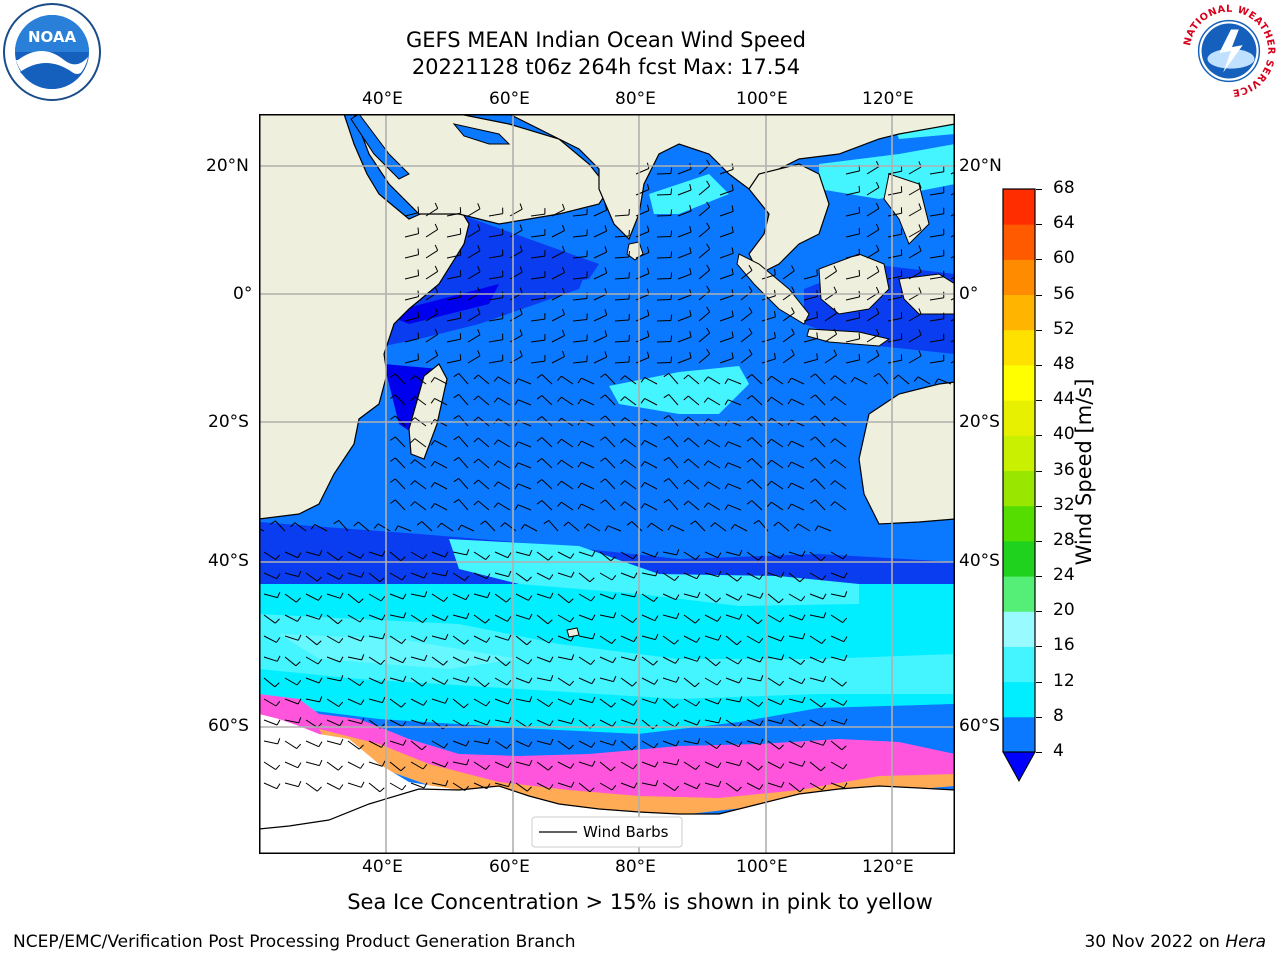 The width and height of the screenshot is (1280, 960). What do you see at coordinates (52, 52) in the screenshot?
I see `noaa-logo: NOAA` at bounding box center [52, 52].